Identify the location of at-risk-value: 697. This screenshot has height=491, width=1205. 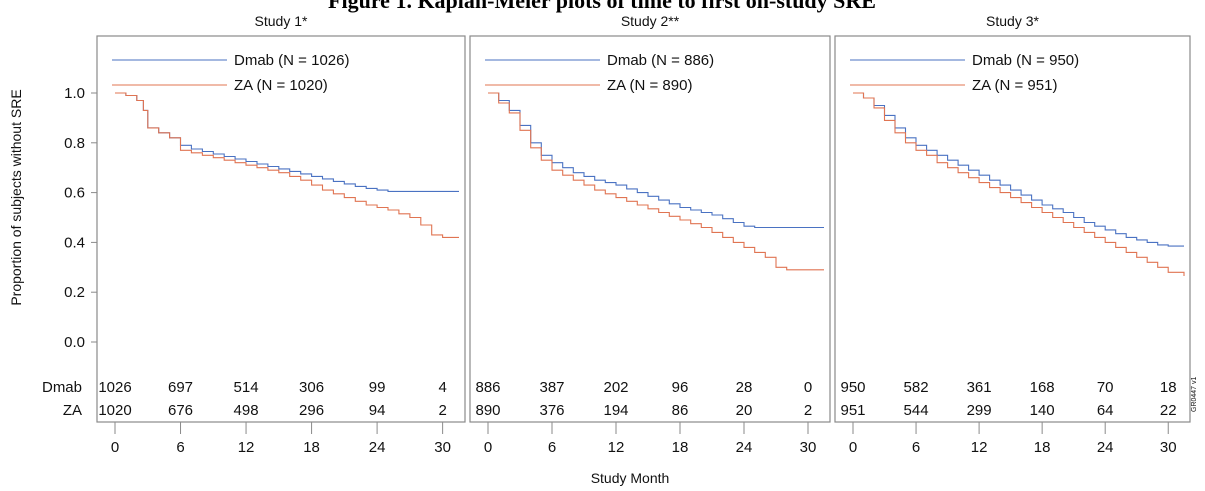
(180, 387).